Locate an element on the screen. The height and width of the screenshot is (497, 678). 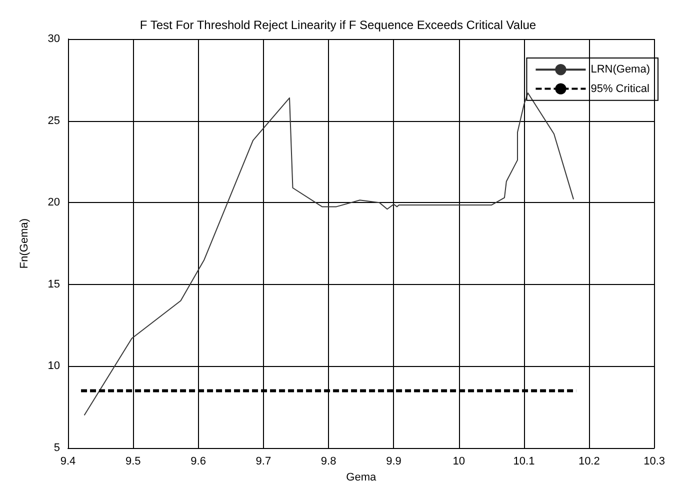
legend-label: 95% Critical is located at coordinates (620, 88).